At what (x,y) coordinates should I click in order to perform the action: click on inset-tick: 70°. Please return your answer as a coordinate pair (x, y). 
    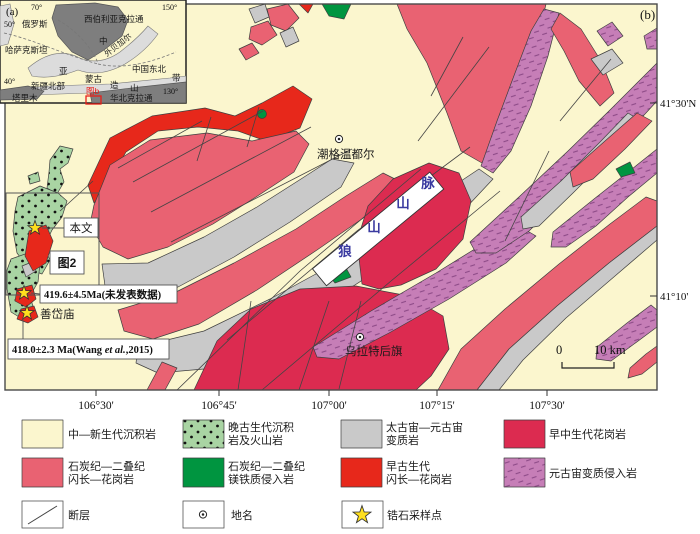
    Looking at the image, I should click on (36, 7).